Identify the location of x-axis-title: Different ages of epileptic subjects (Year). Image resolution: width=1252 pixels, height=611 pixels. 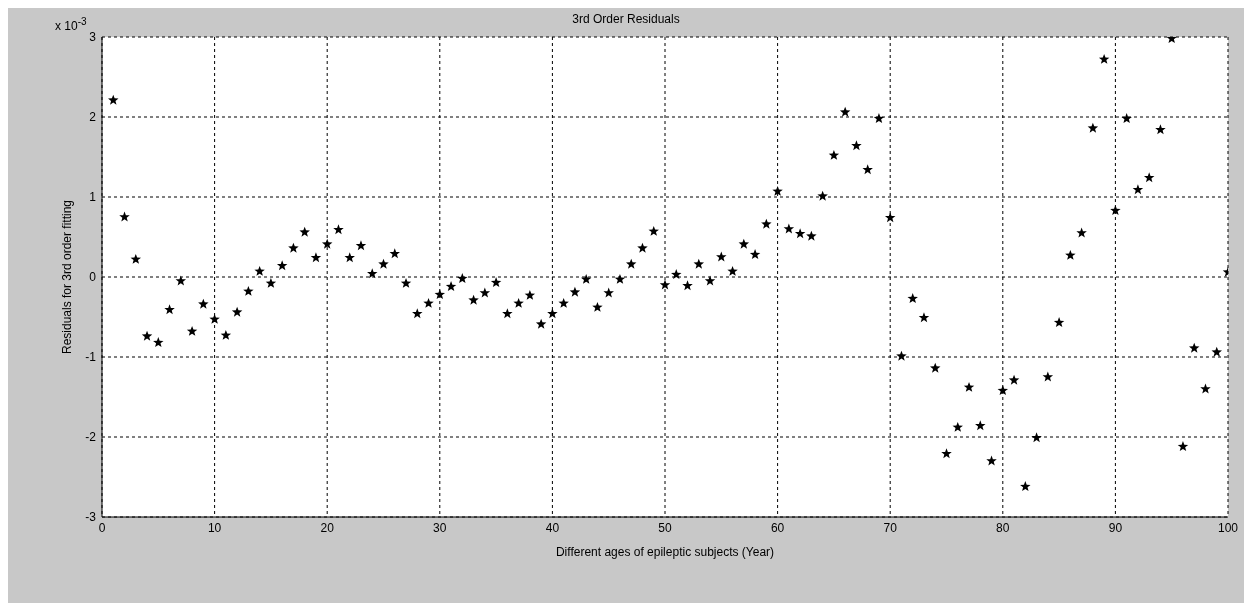
(665, 552).